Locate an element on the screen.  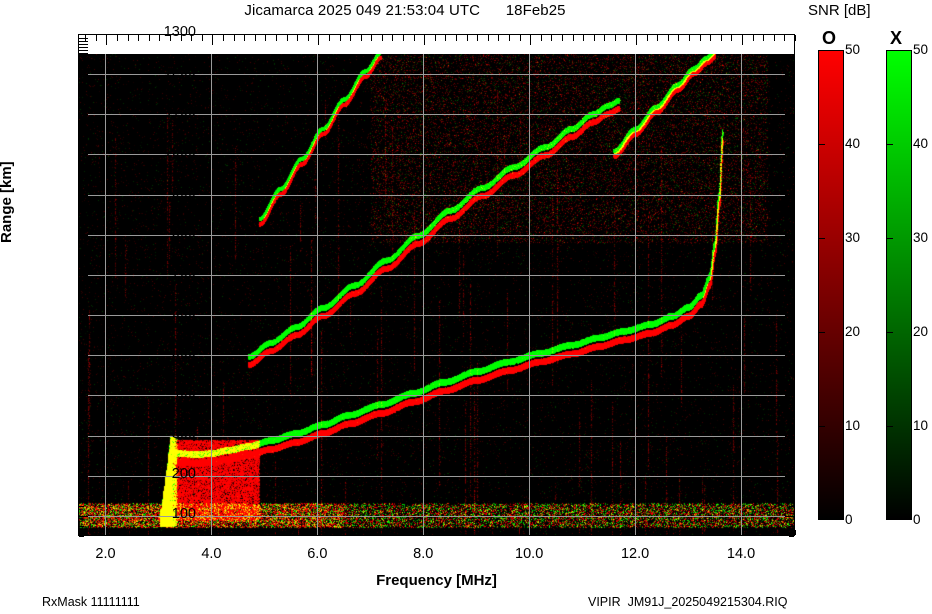
colorbar-tick-label: 0 is located at coordinates (917, 519).